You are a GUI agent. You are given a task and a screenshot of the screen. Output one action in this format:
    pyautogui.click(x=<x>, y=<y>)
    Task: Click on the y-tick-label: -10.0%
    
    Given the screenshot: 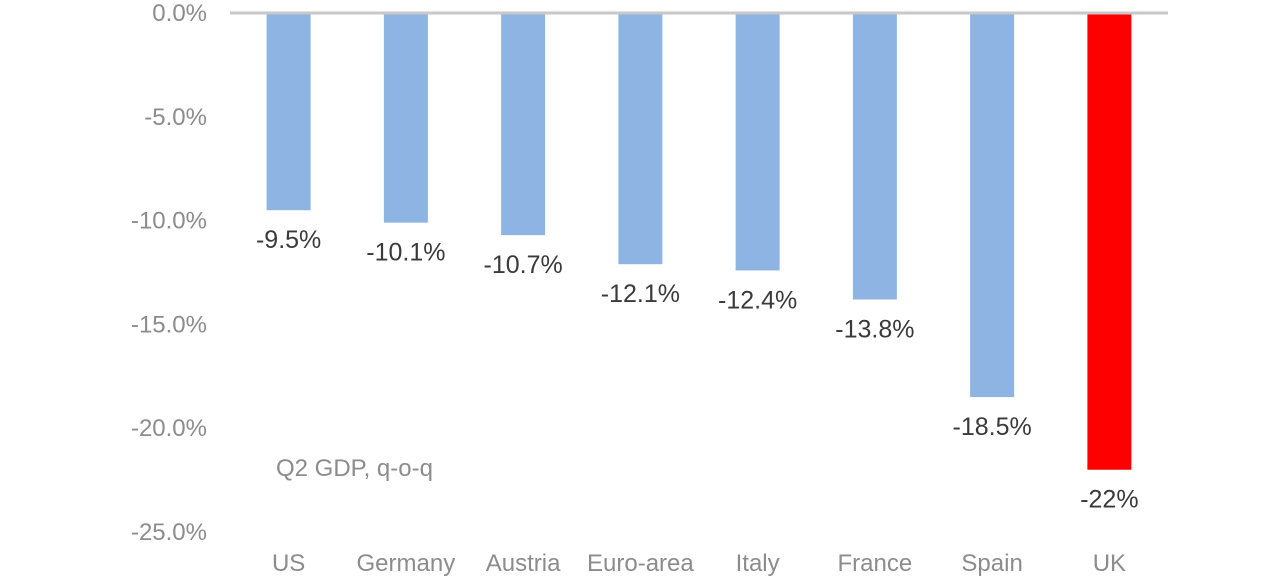 What is the action you would take?
    pyautogui.click(x=169, y=221)
    